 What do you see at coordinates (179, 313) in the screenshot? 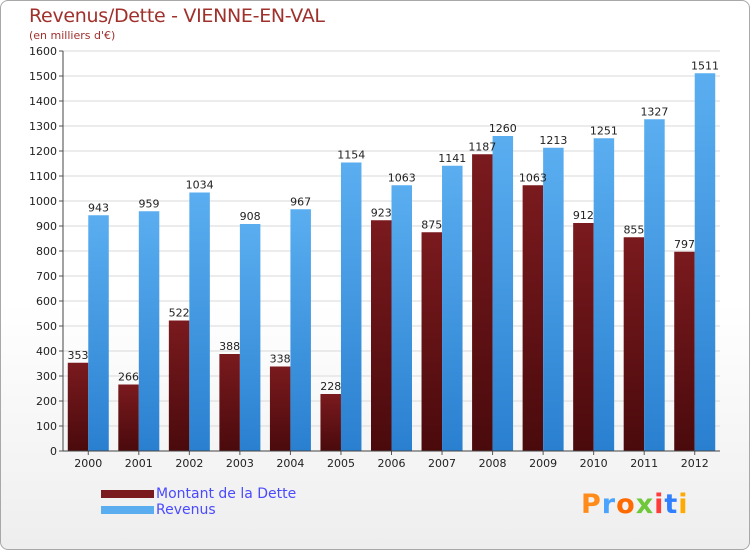
I see `data-label-debt-2002: 522` at bounding box center [179, 313].